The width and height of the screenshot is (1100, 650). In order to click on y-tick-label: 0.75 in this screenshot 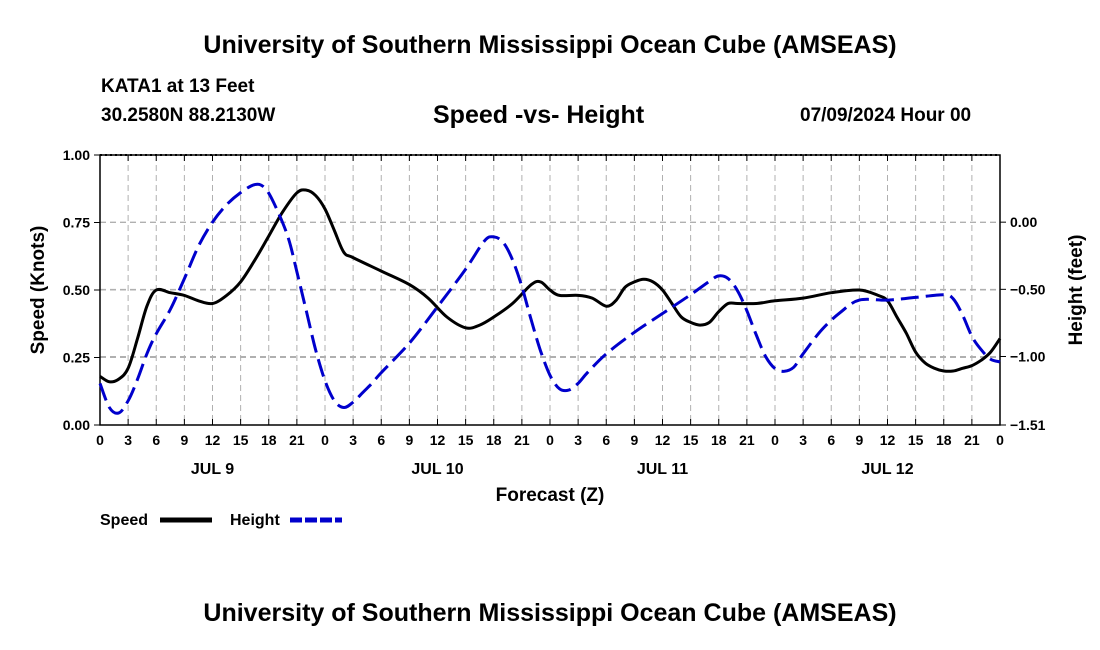, I will do `click(76, 223)`.